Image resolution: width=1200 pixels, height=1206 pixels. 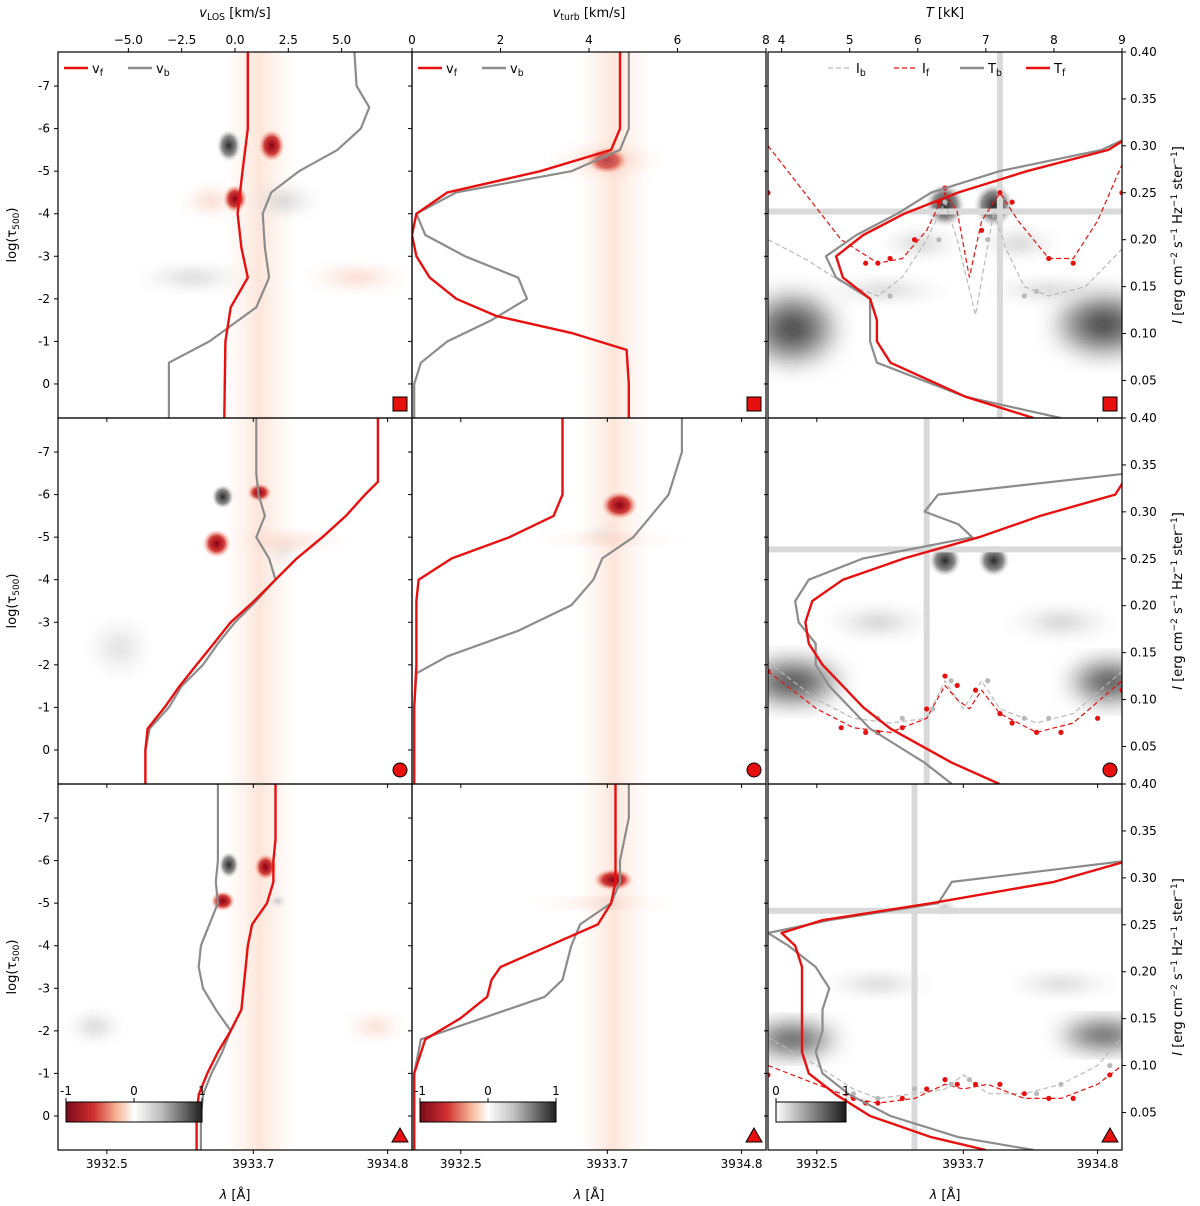 What do you see at coordinates (926, 70) in the screenshot?
I see `legend-label: If` at bounding box center [926, 70].